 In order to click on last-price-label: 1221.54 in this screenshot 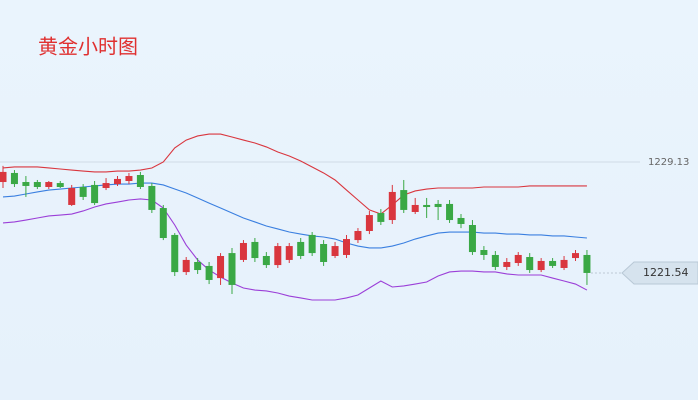, I will do `click(666, 272)`.